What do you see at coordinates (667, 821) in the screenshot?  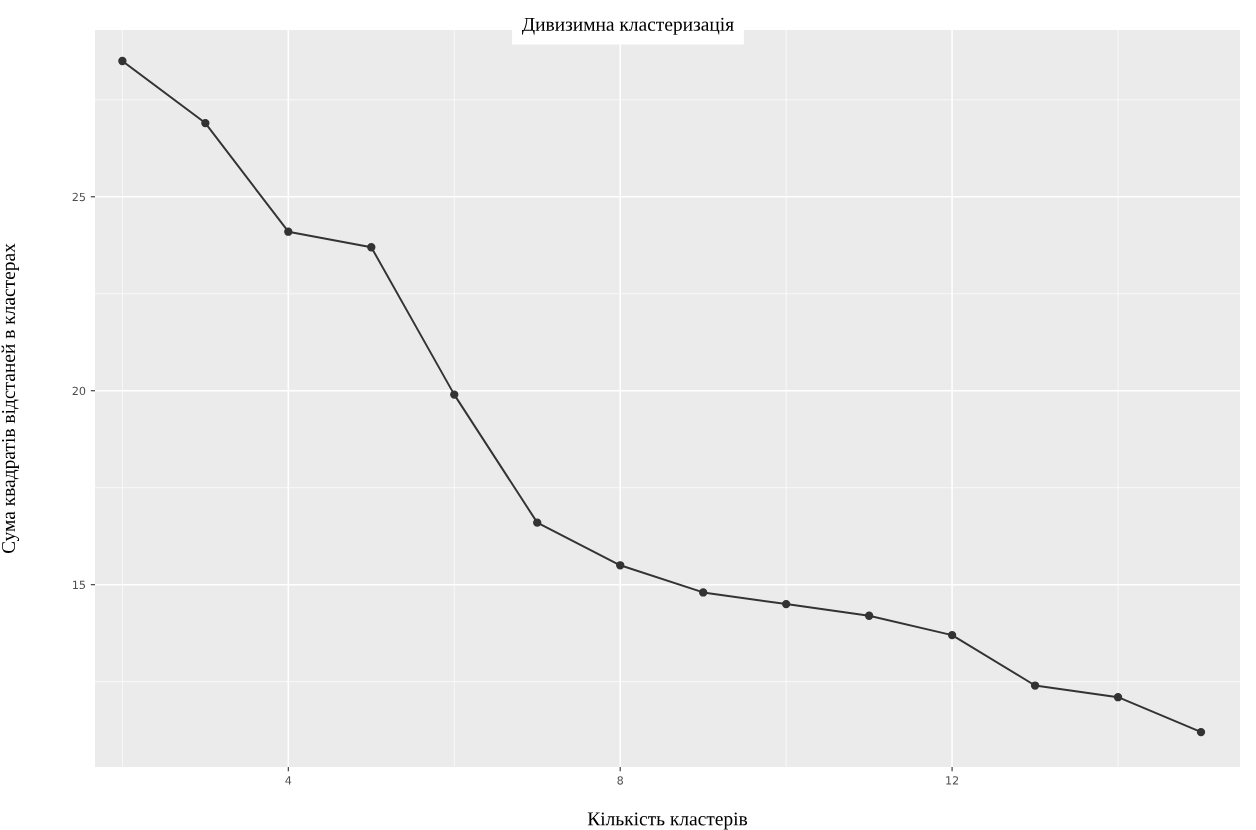 I see `x-axis-title: Кількість кластерів` at bounding box center [667, 821].